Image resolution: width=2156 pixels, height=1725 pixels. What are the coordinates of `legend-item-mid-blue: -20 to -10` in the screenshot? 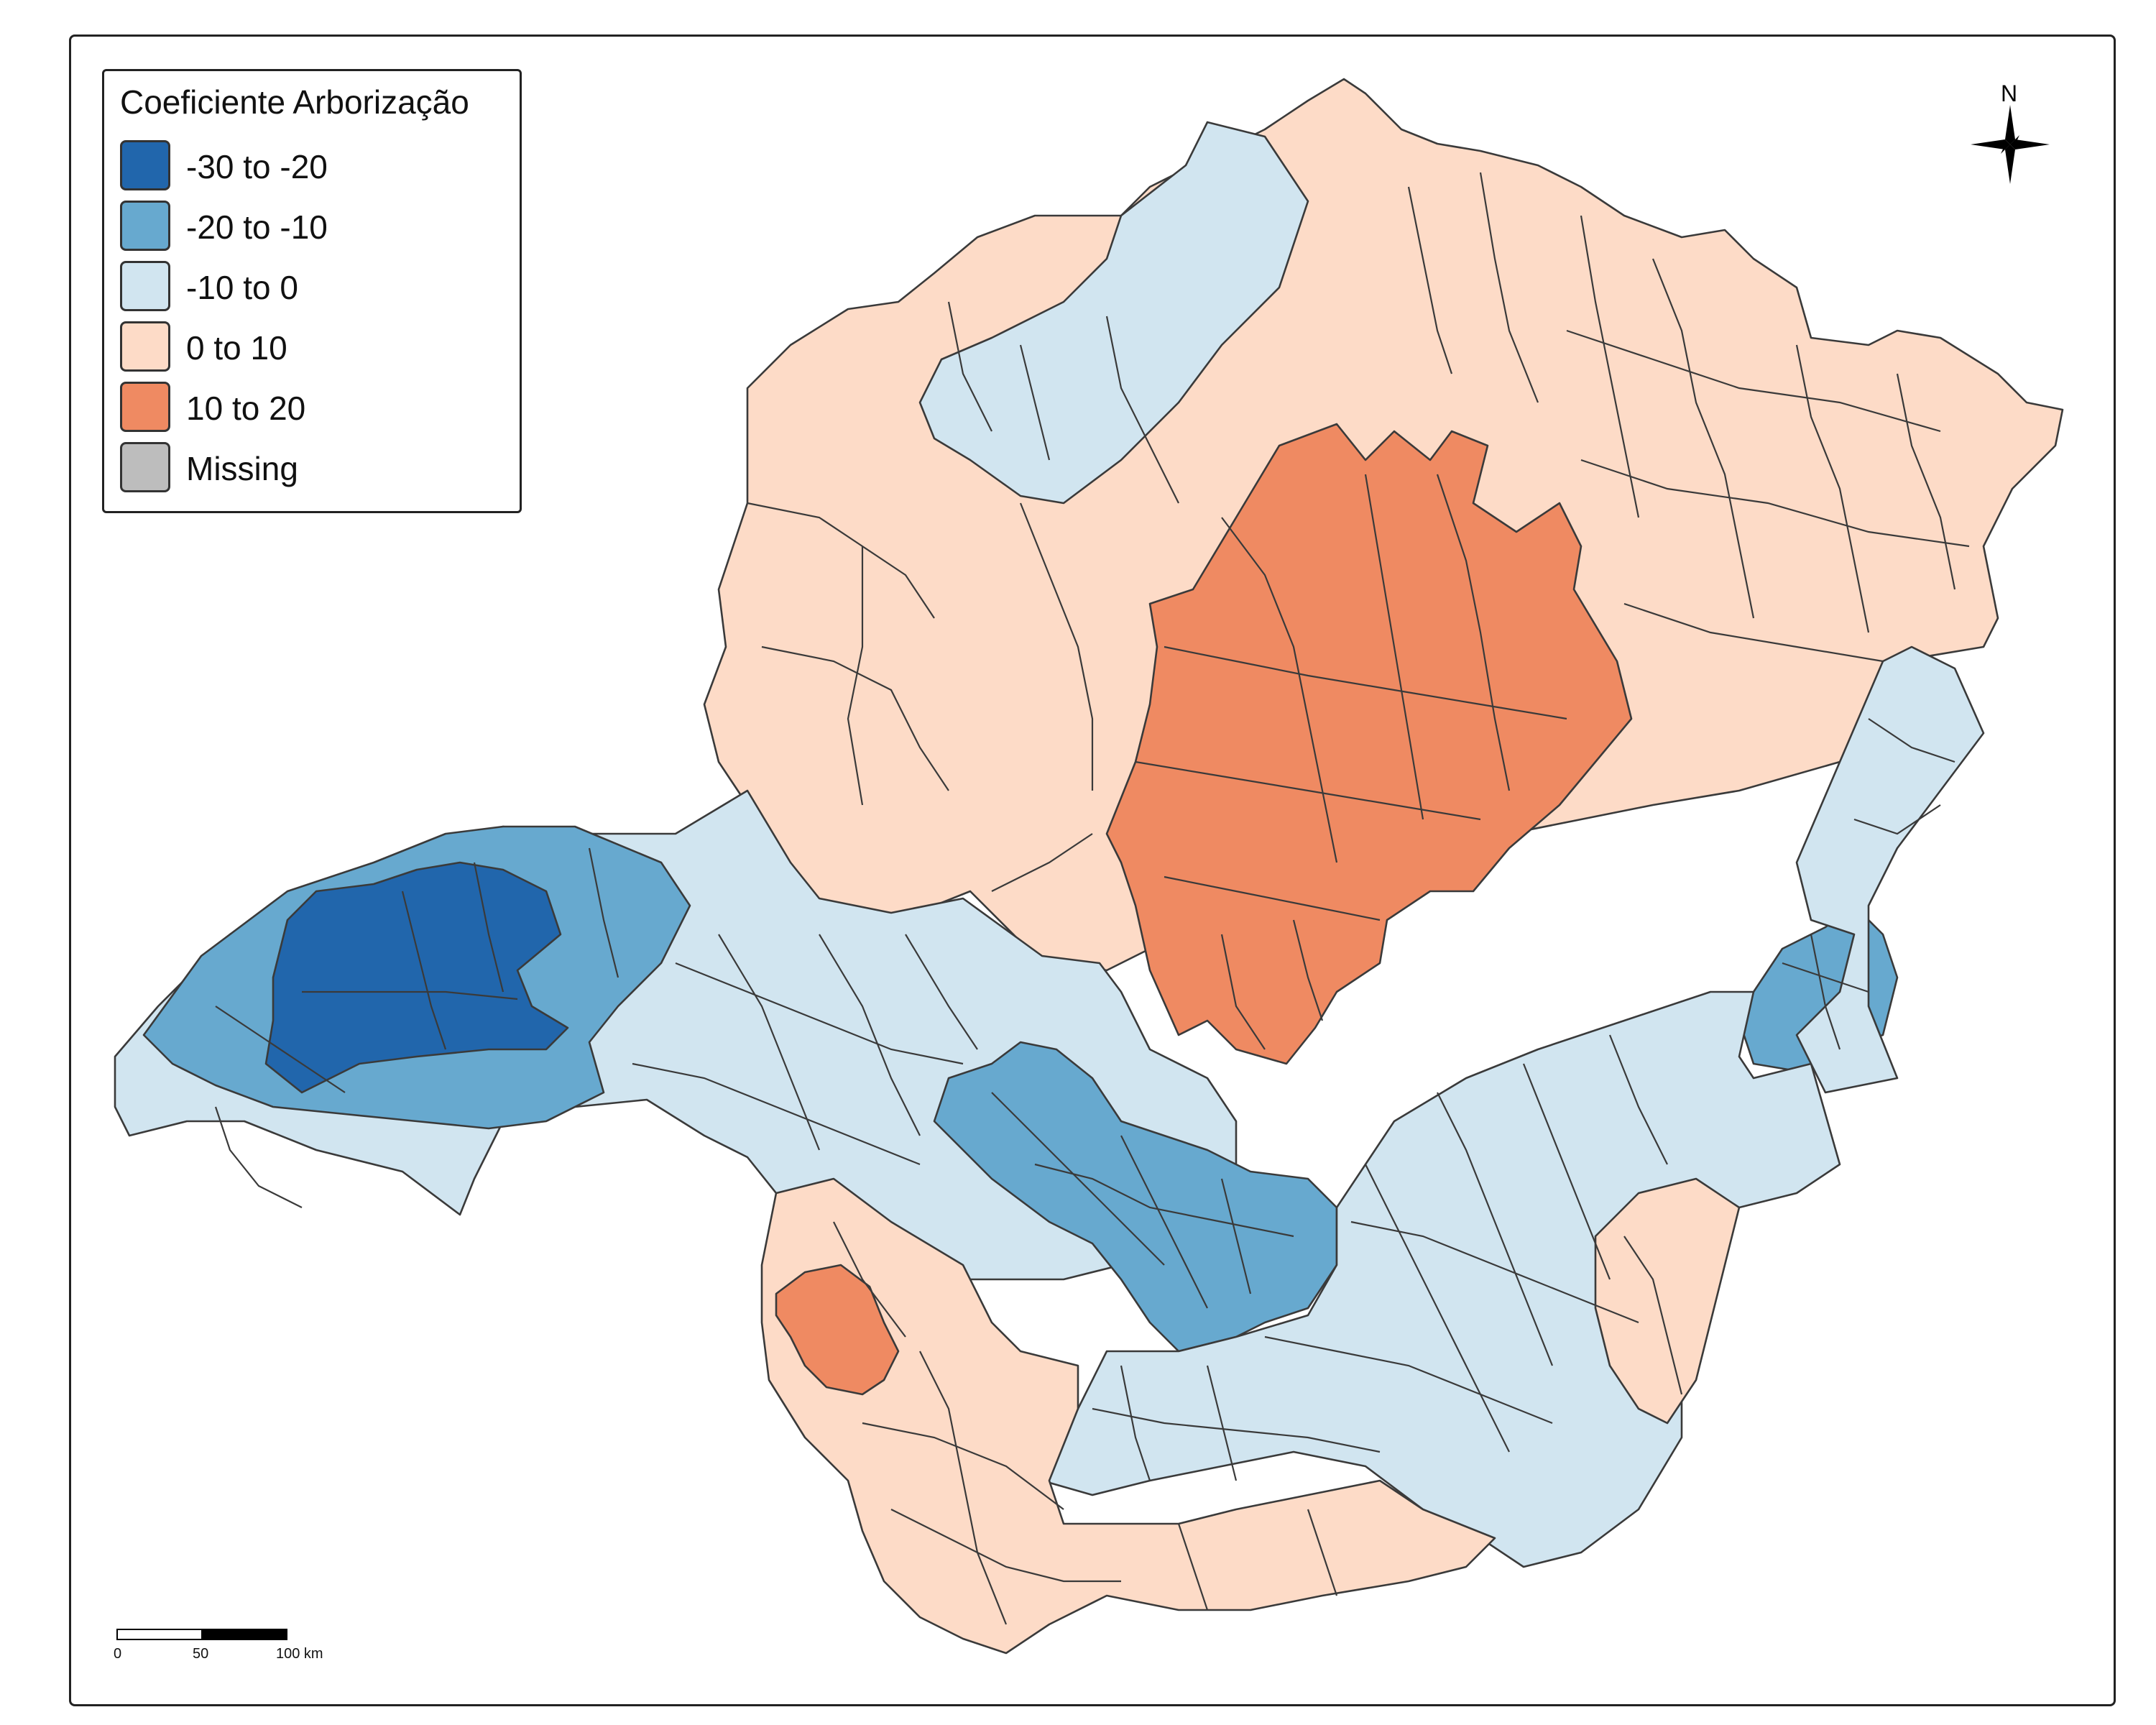 It's located at (314, 227).